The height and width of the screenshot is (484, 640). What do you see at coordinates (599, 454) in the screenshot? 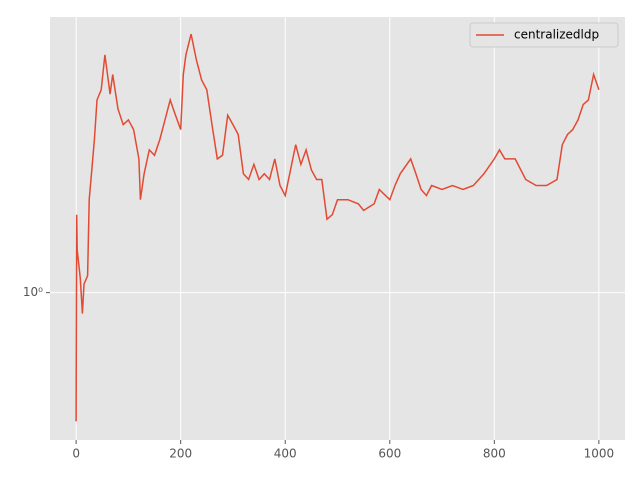
I see `x-tick-label: 1000` at bounding box center [599, 454].